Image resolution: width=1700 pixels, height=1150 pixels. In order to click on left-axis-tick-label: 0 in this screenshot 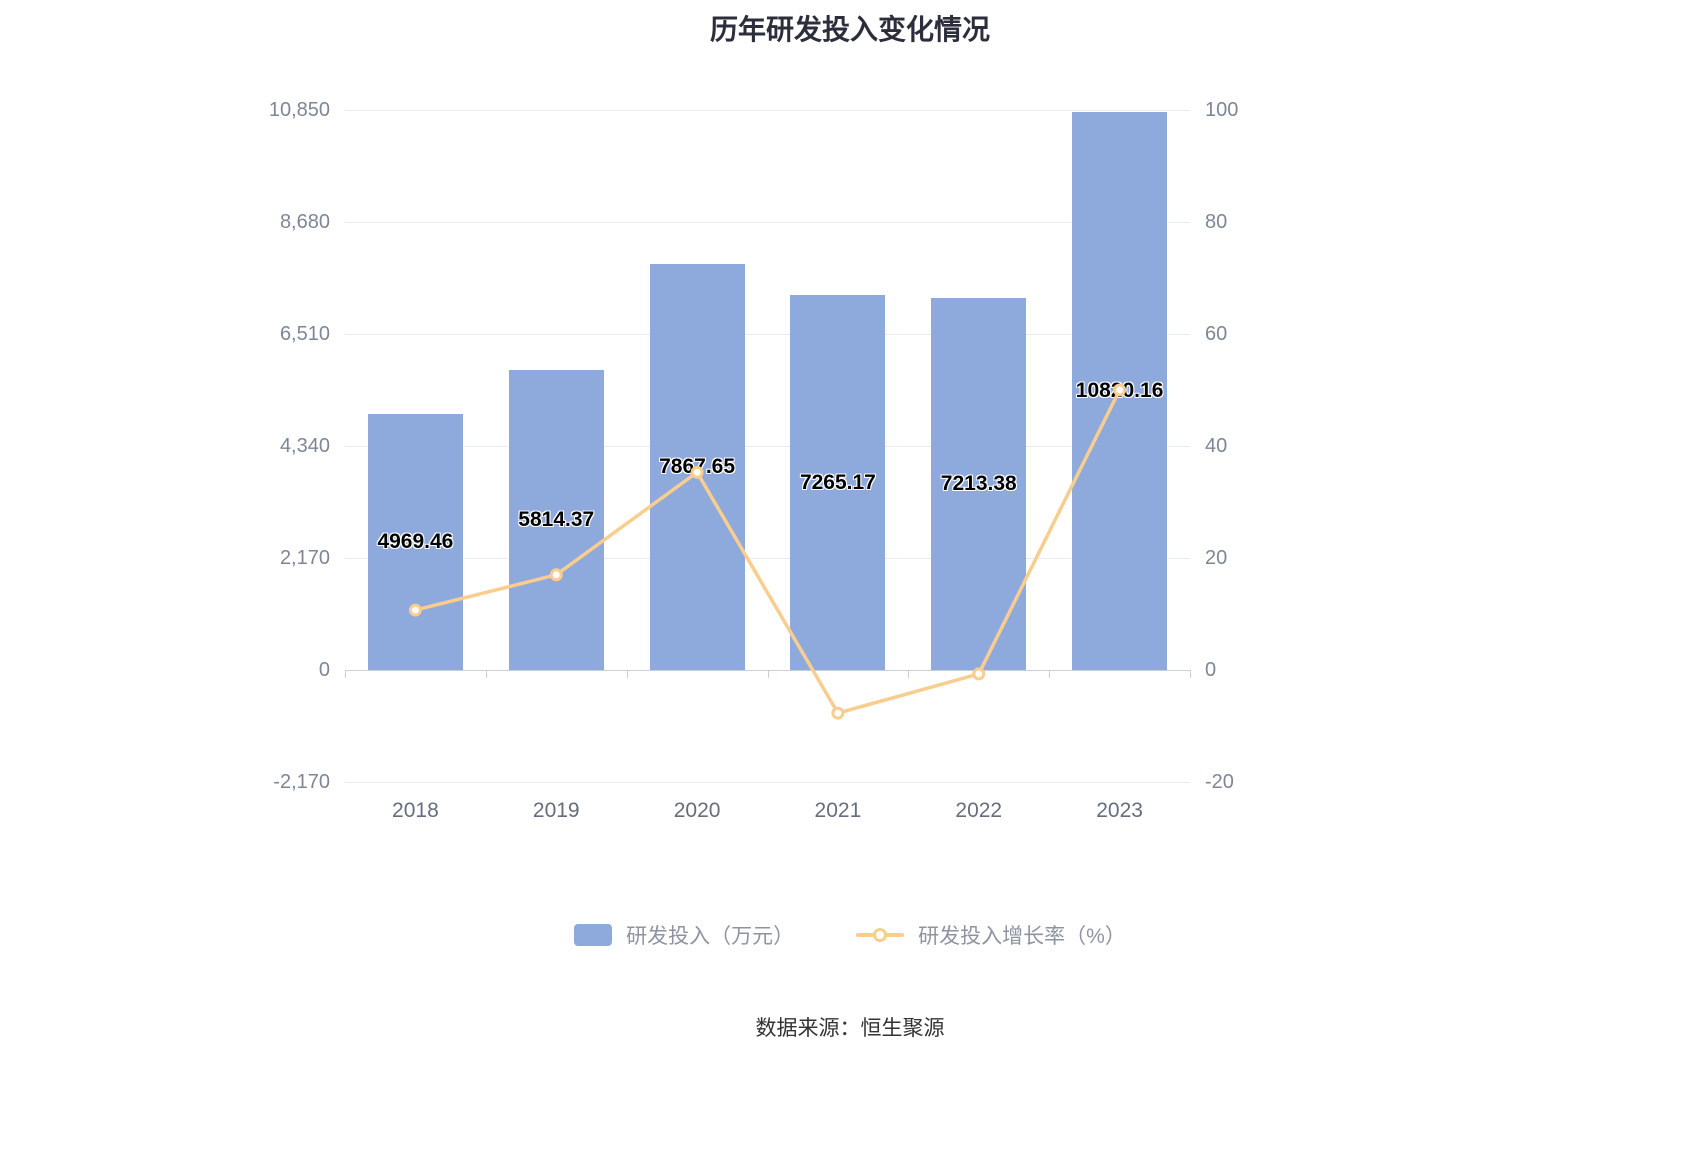, I will do `click(324, 670)`.